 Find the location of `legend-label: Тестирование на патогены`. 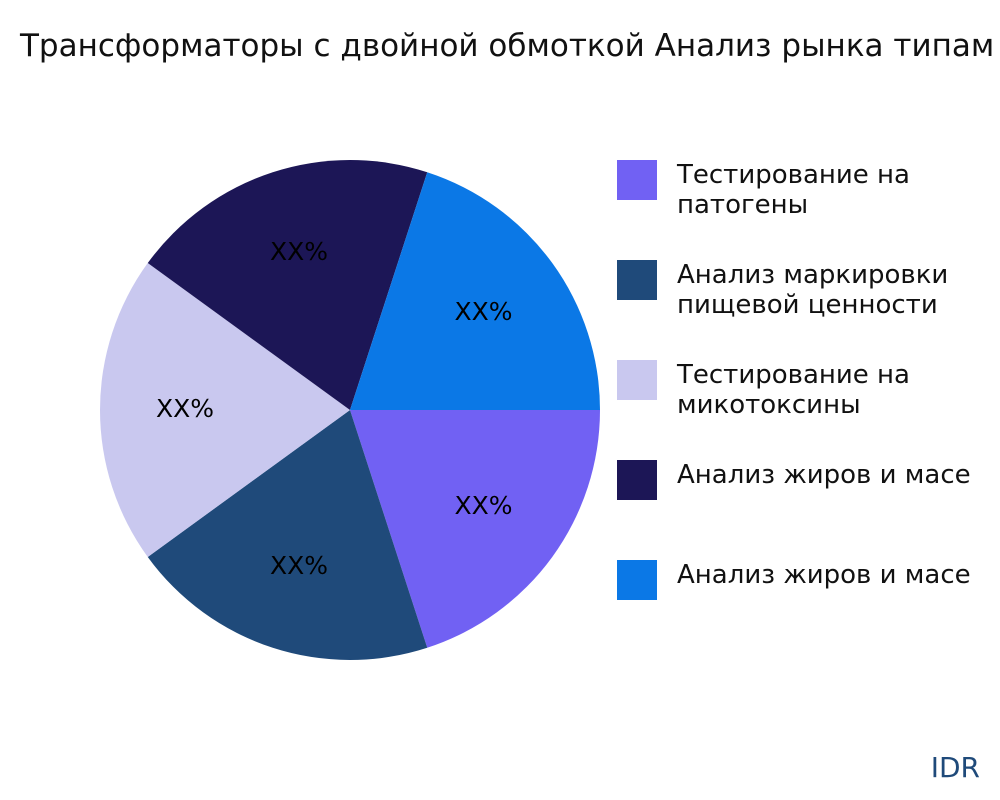

legend-label: Тестирование на патогены is located at coordinates (793, 190).